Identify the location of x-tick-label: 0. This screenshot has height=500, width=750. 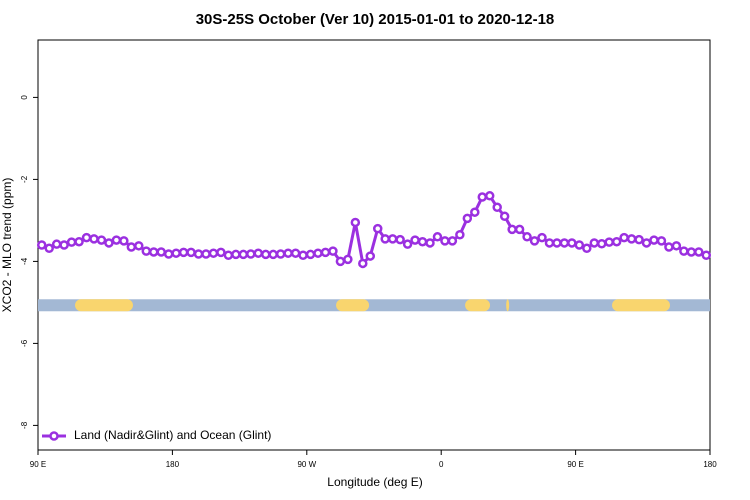
(441, 464).